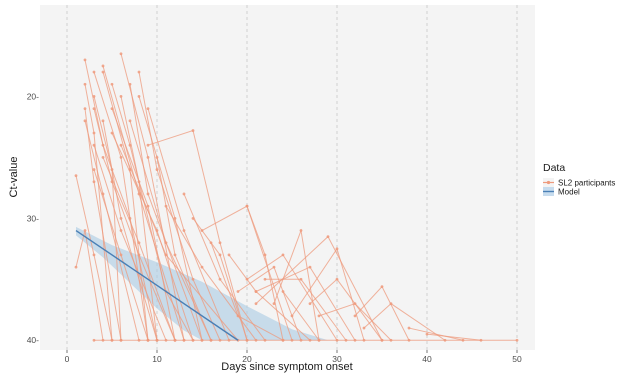  I want to click on model-band-area, so click(202, 283).